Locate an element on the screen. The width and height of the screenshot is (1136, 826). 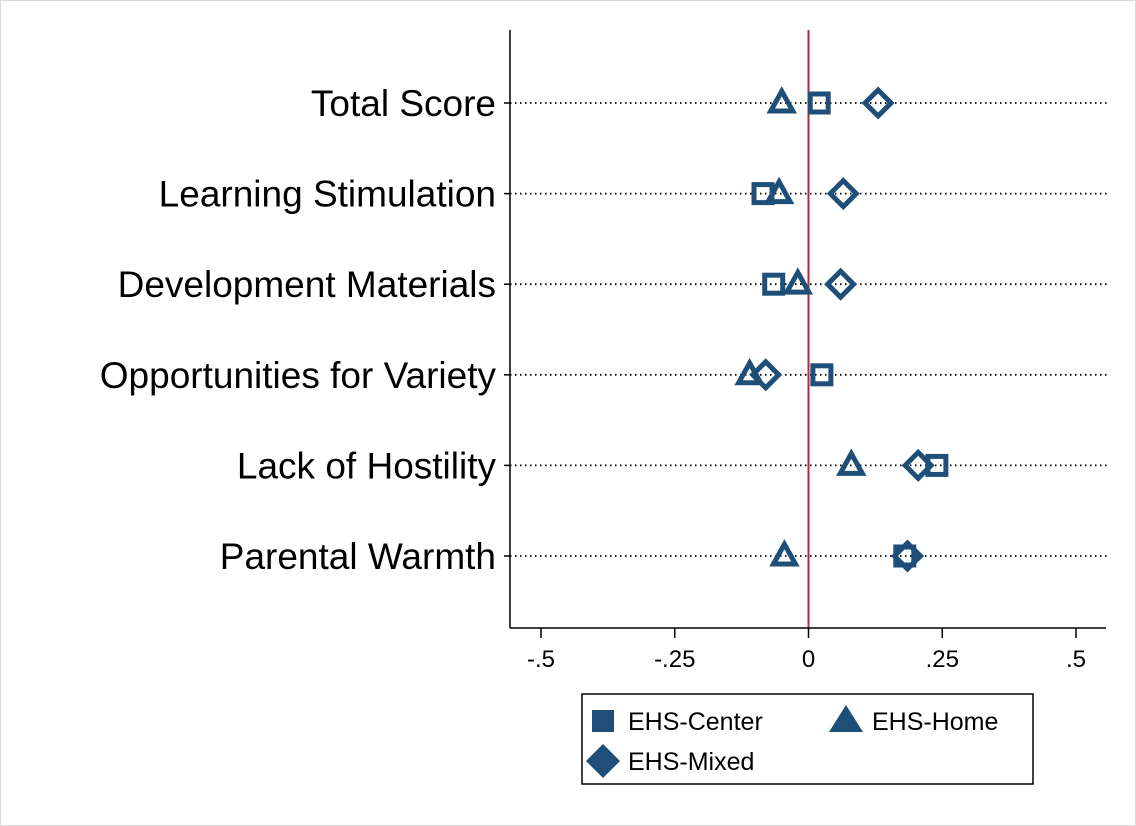
ehs-mixed-legend-marker is located at coordinates (603, 761).